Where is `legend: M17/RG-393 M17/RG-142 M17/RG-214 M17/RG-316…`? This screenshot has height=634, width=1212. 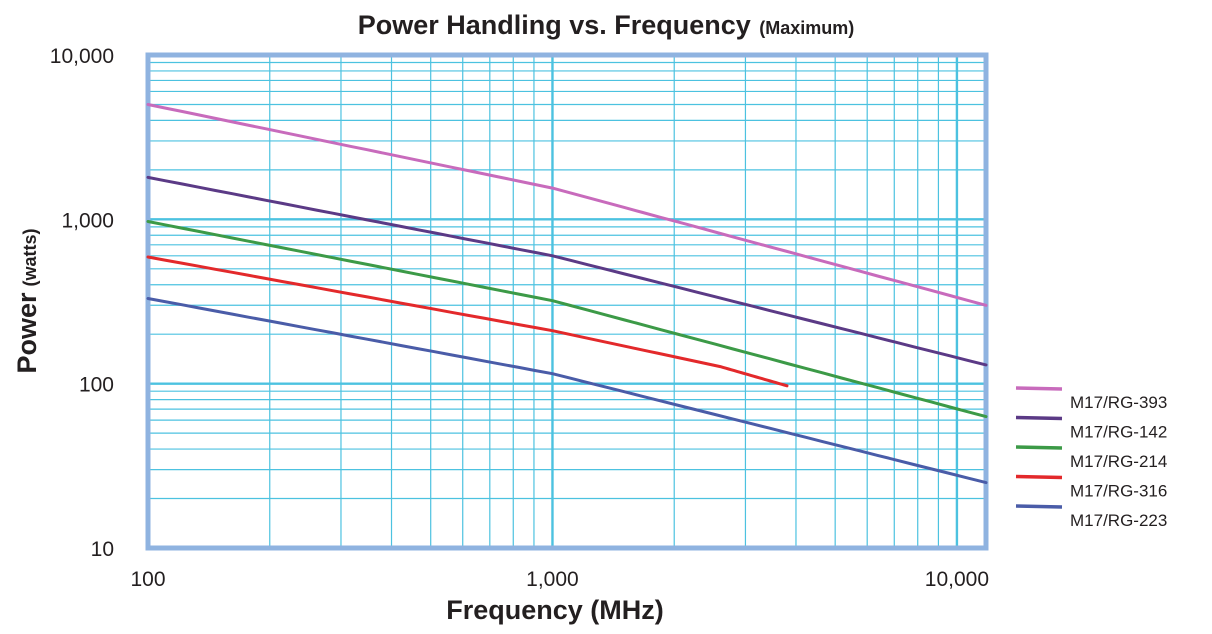 legend: M17/RG-393 M17/RG-142 M17/RG-214 M17/RG-316… is located at coordinates (1091, 458).